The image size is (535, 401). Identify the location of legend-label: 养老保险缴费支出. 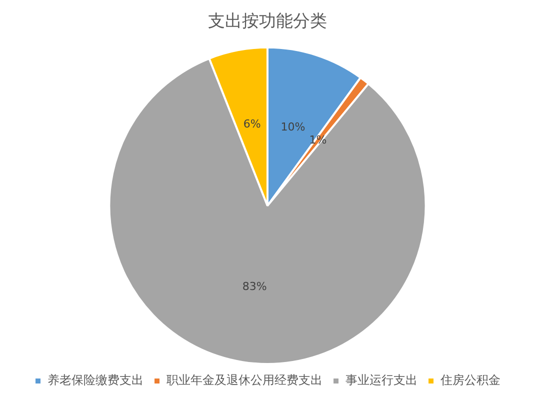
(96, 380).